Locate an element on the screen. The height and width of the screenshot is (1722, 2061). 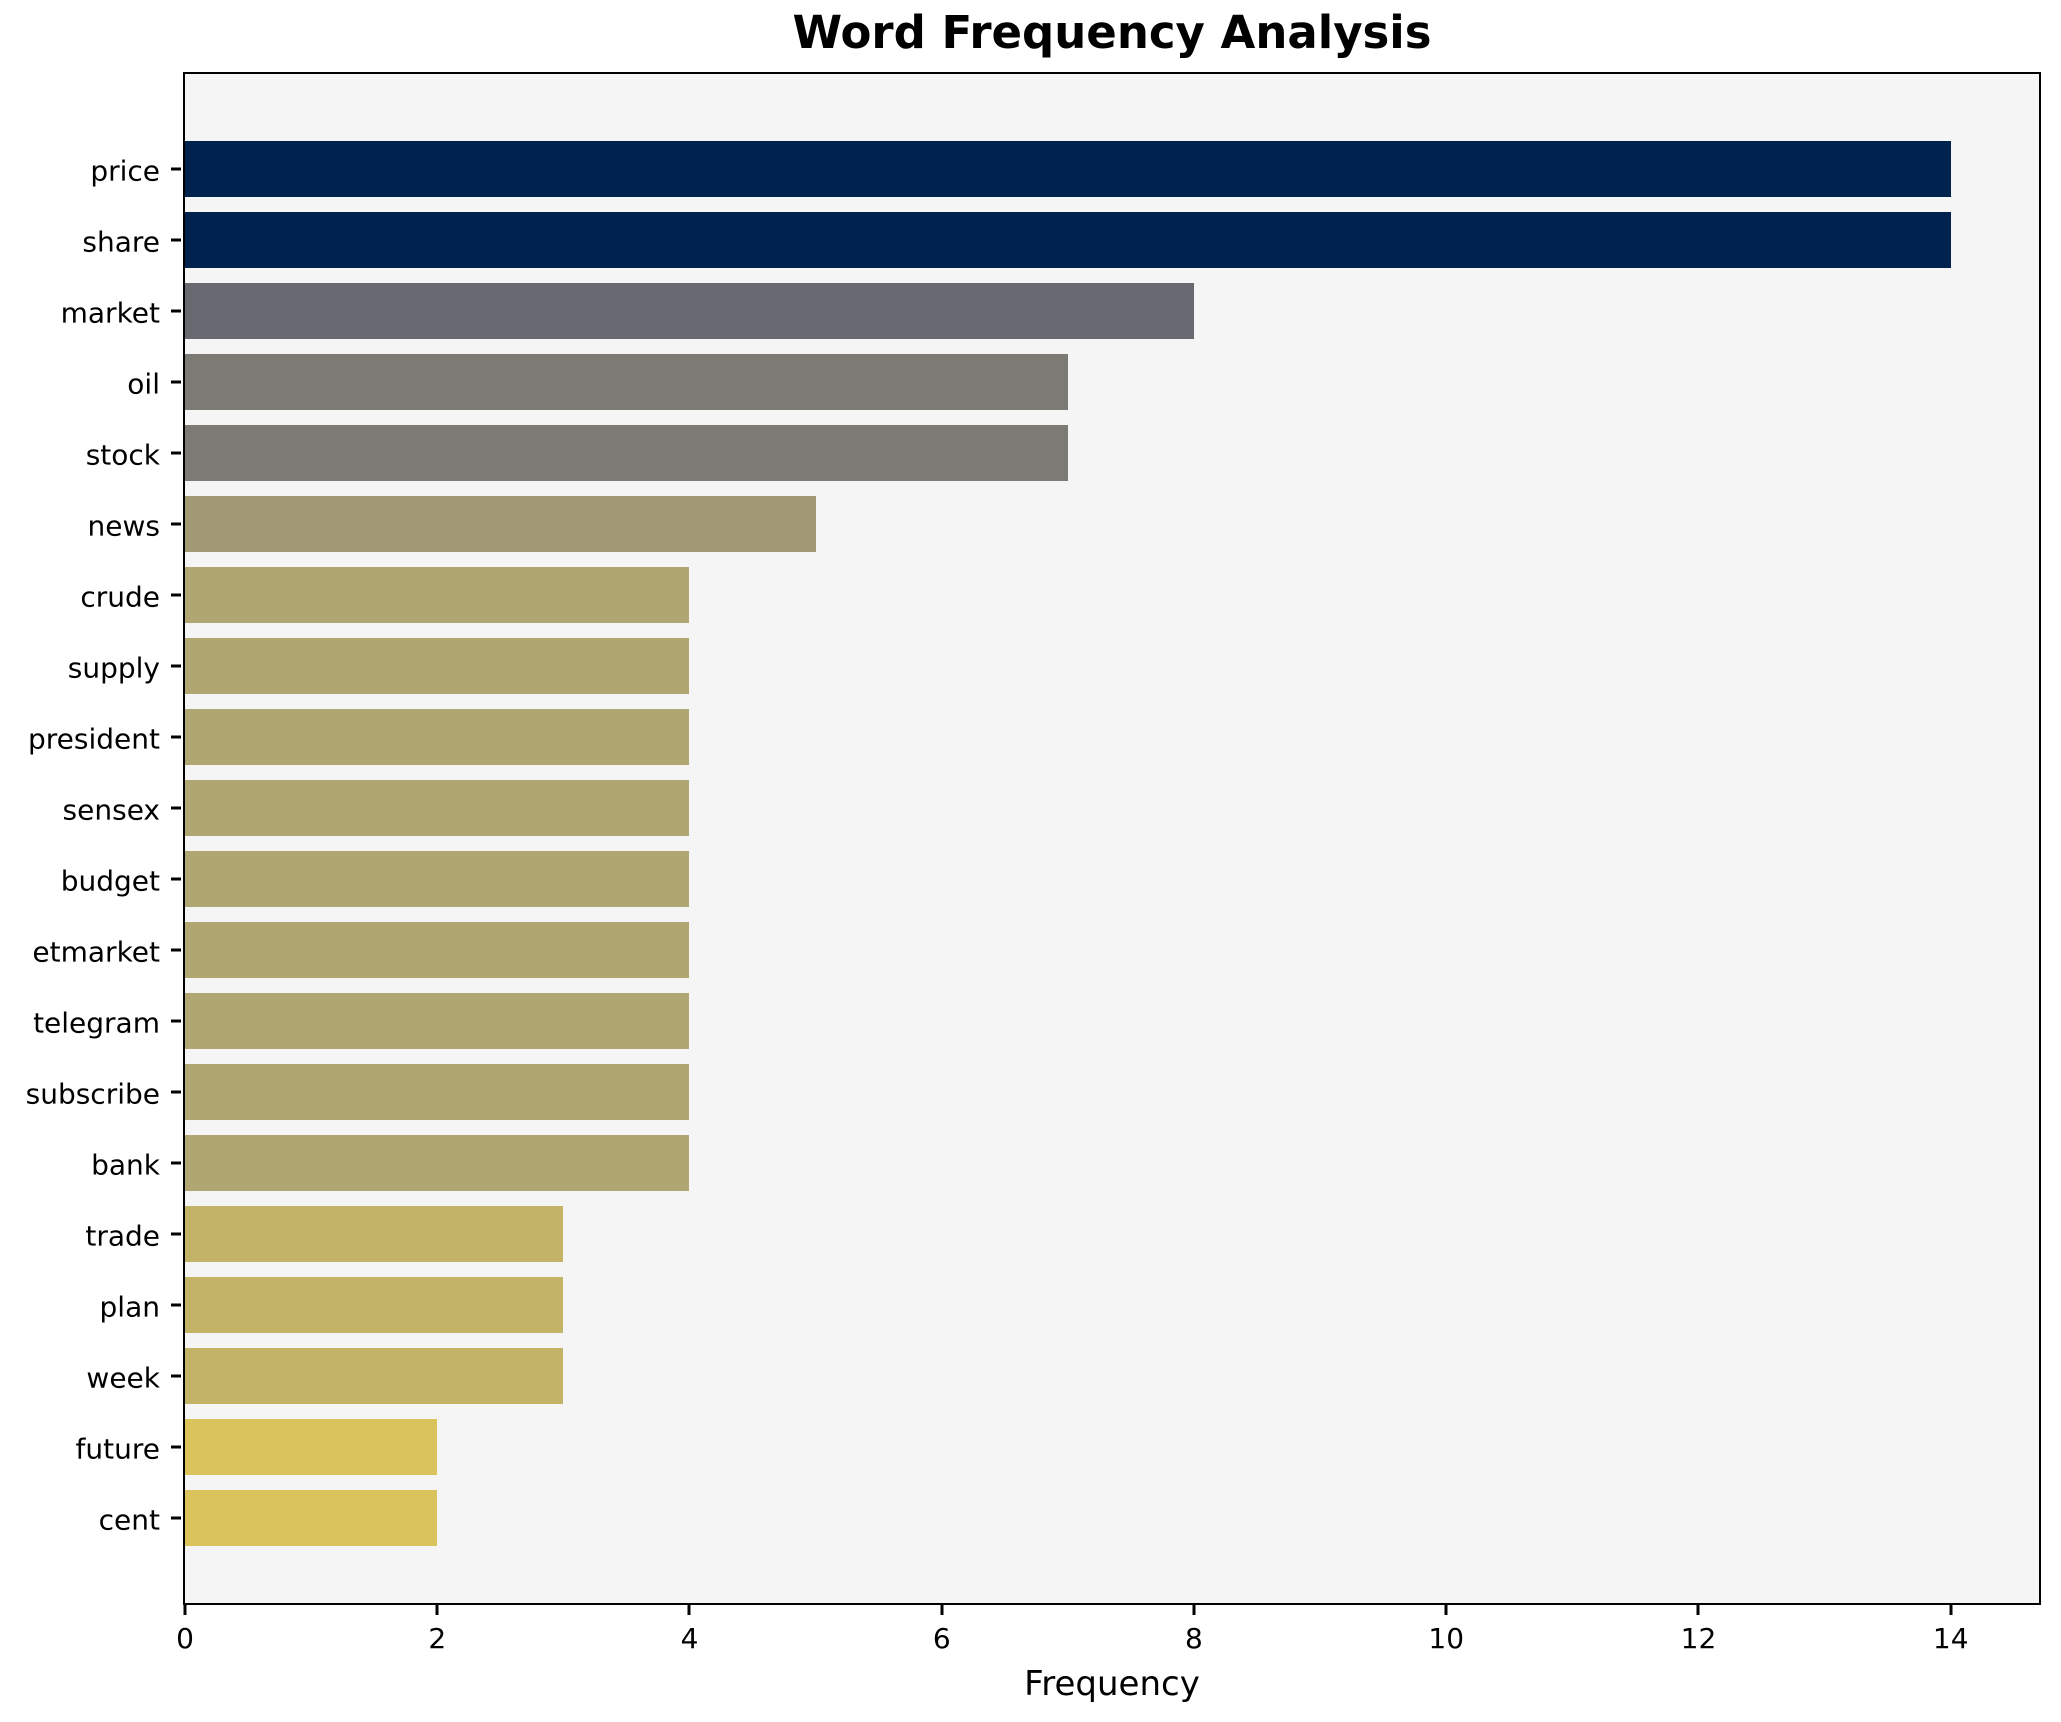
y-tick-label-stock: stock is located at coordinates (122, 455).